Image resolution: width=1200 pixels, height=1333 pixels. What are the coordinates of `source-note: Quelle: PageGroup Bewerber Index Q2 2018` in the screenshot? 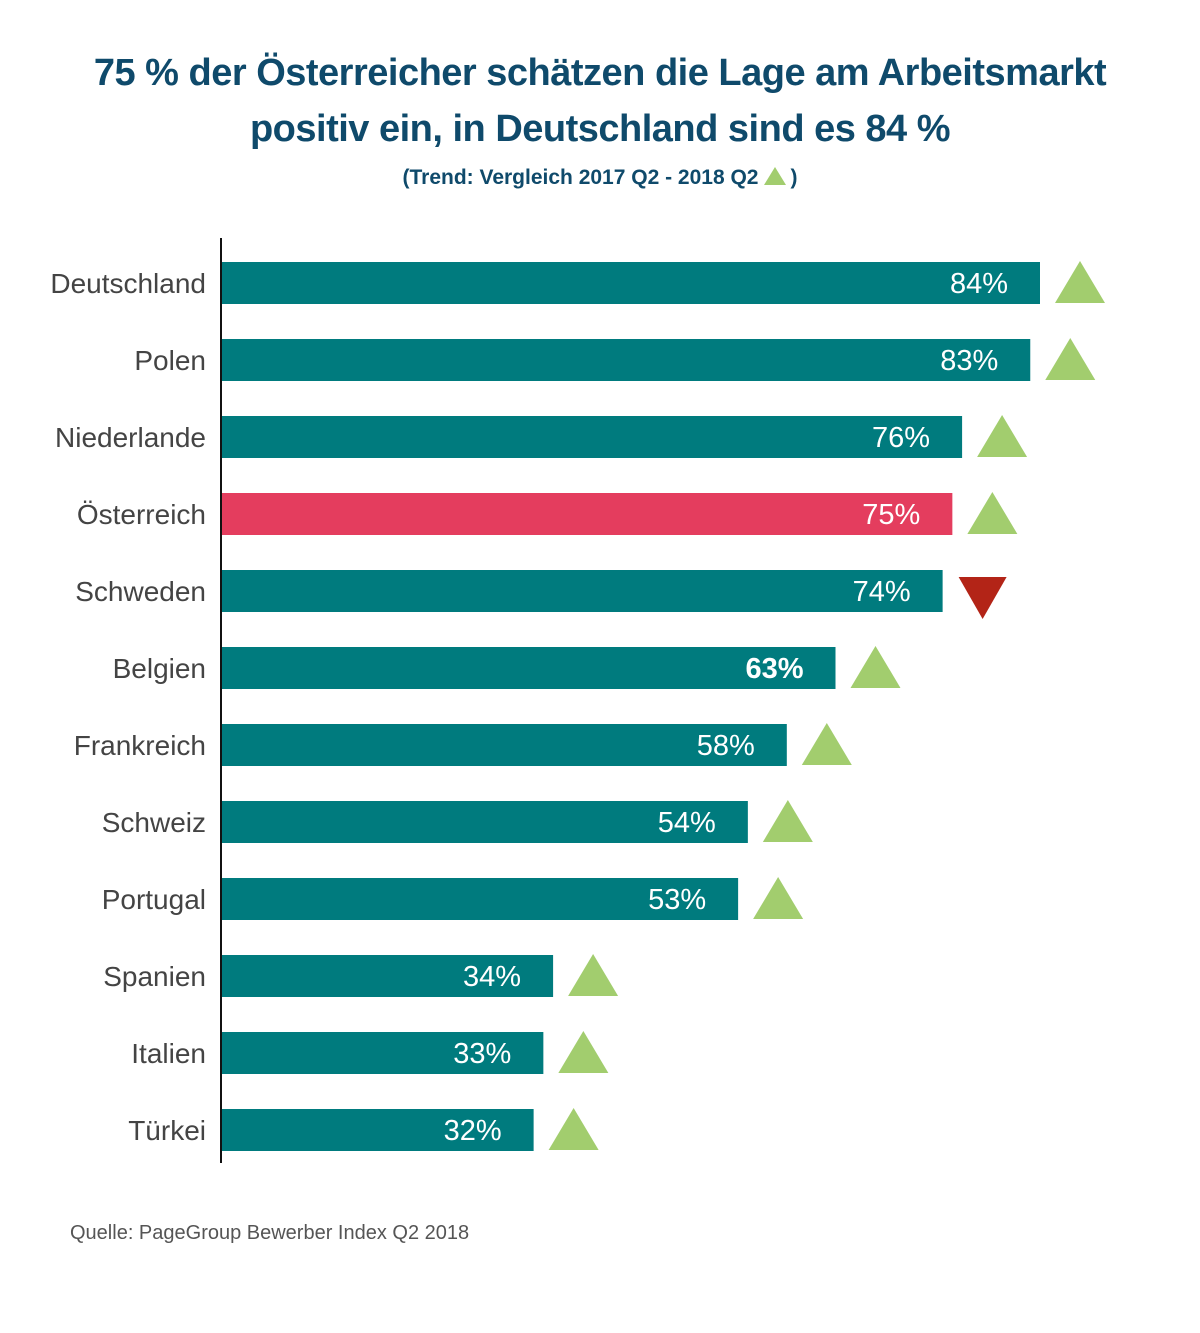 It's located at (270, 1233).